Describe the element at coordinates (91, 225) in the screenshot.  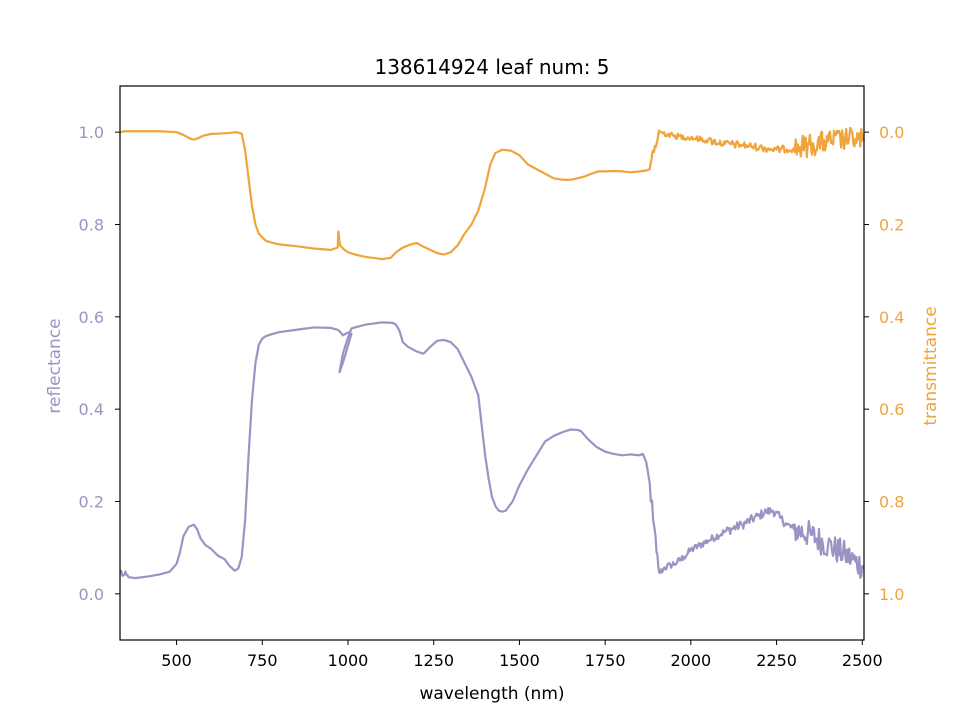
I see `left-tick-label: 0.8` at that location.